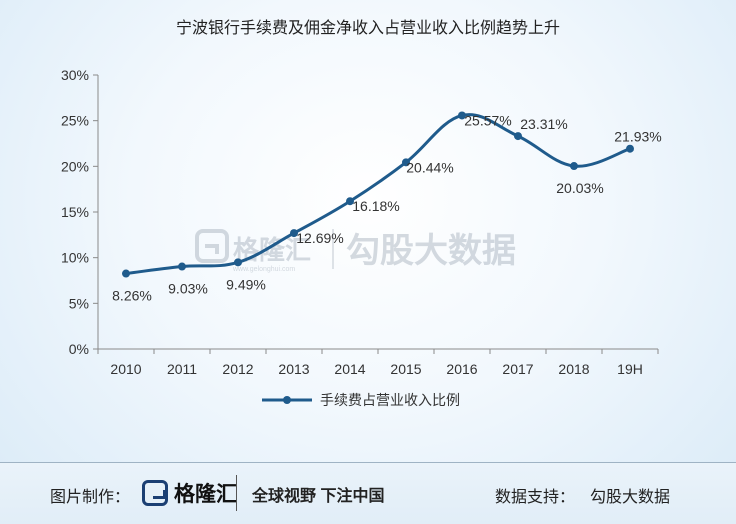 This screenshot has width=736, height=524. I want to click on watermark-logo-icon, so click(212, 246).